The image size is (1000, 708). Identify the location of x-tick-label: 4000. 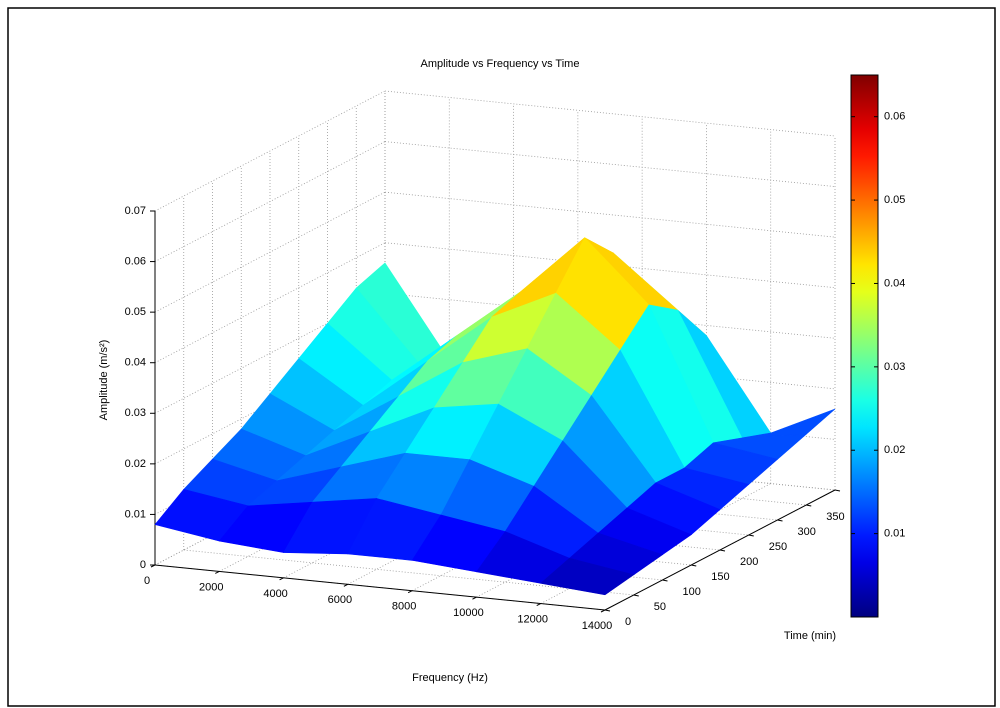
(275, 594).